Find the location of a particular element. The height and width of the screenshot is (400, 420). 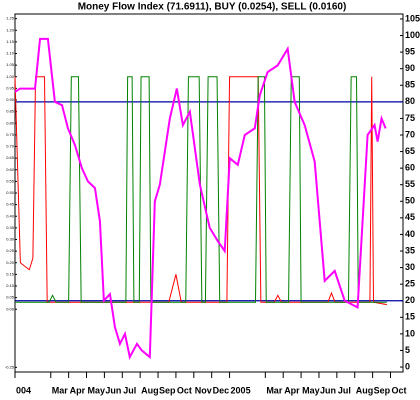

y2-tick-label: 70 is located at coordinates (410, 134).